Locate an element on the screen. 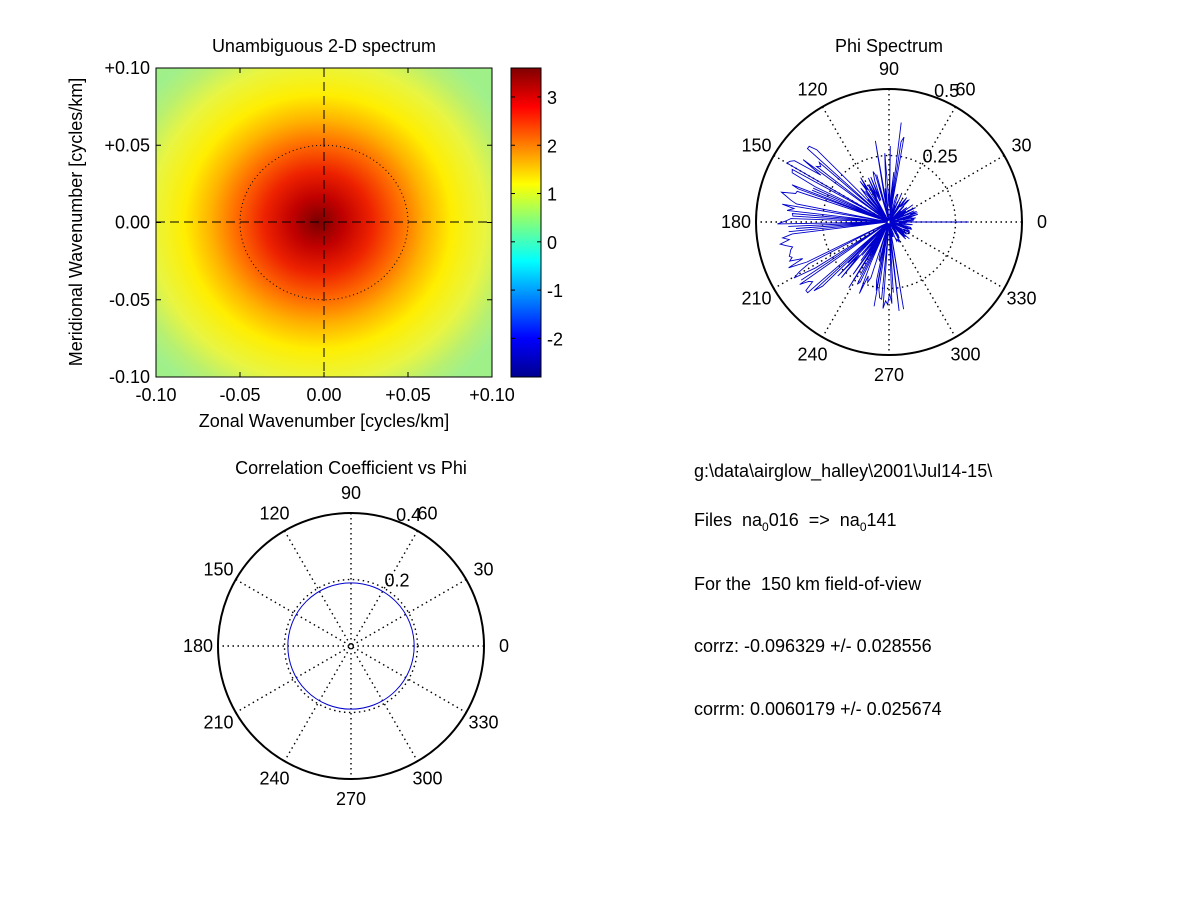 Image resolution: width=1200 pixels, height=900 pixels. y-tick-label: +0.10 is located at coordinates (127, 68).